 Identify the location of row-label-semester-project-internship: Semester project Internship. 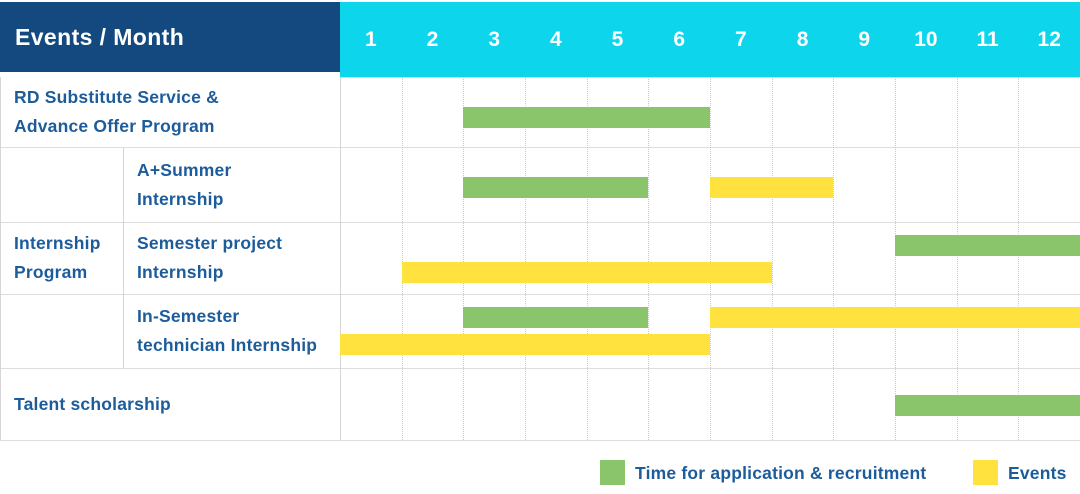
(231, 258).